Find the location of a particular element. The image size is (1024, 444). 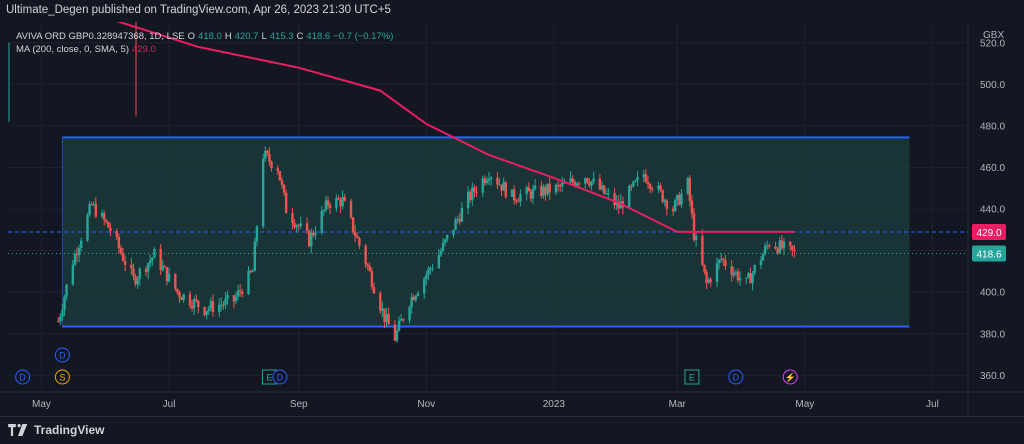

tradingview-brand: TradingView is located at coordinates (56, 430).